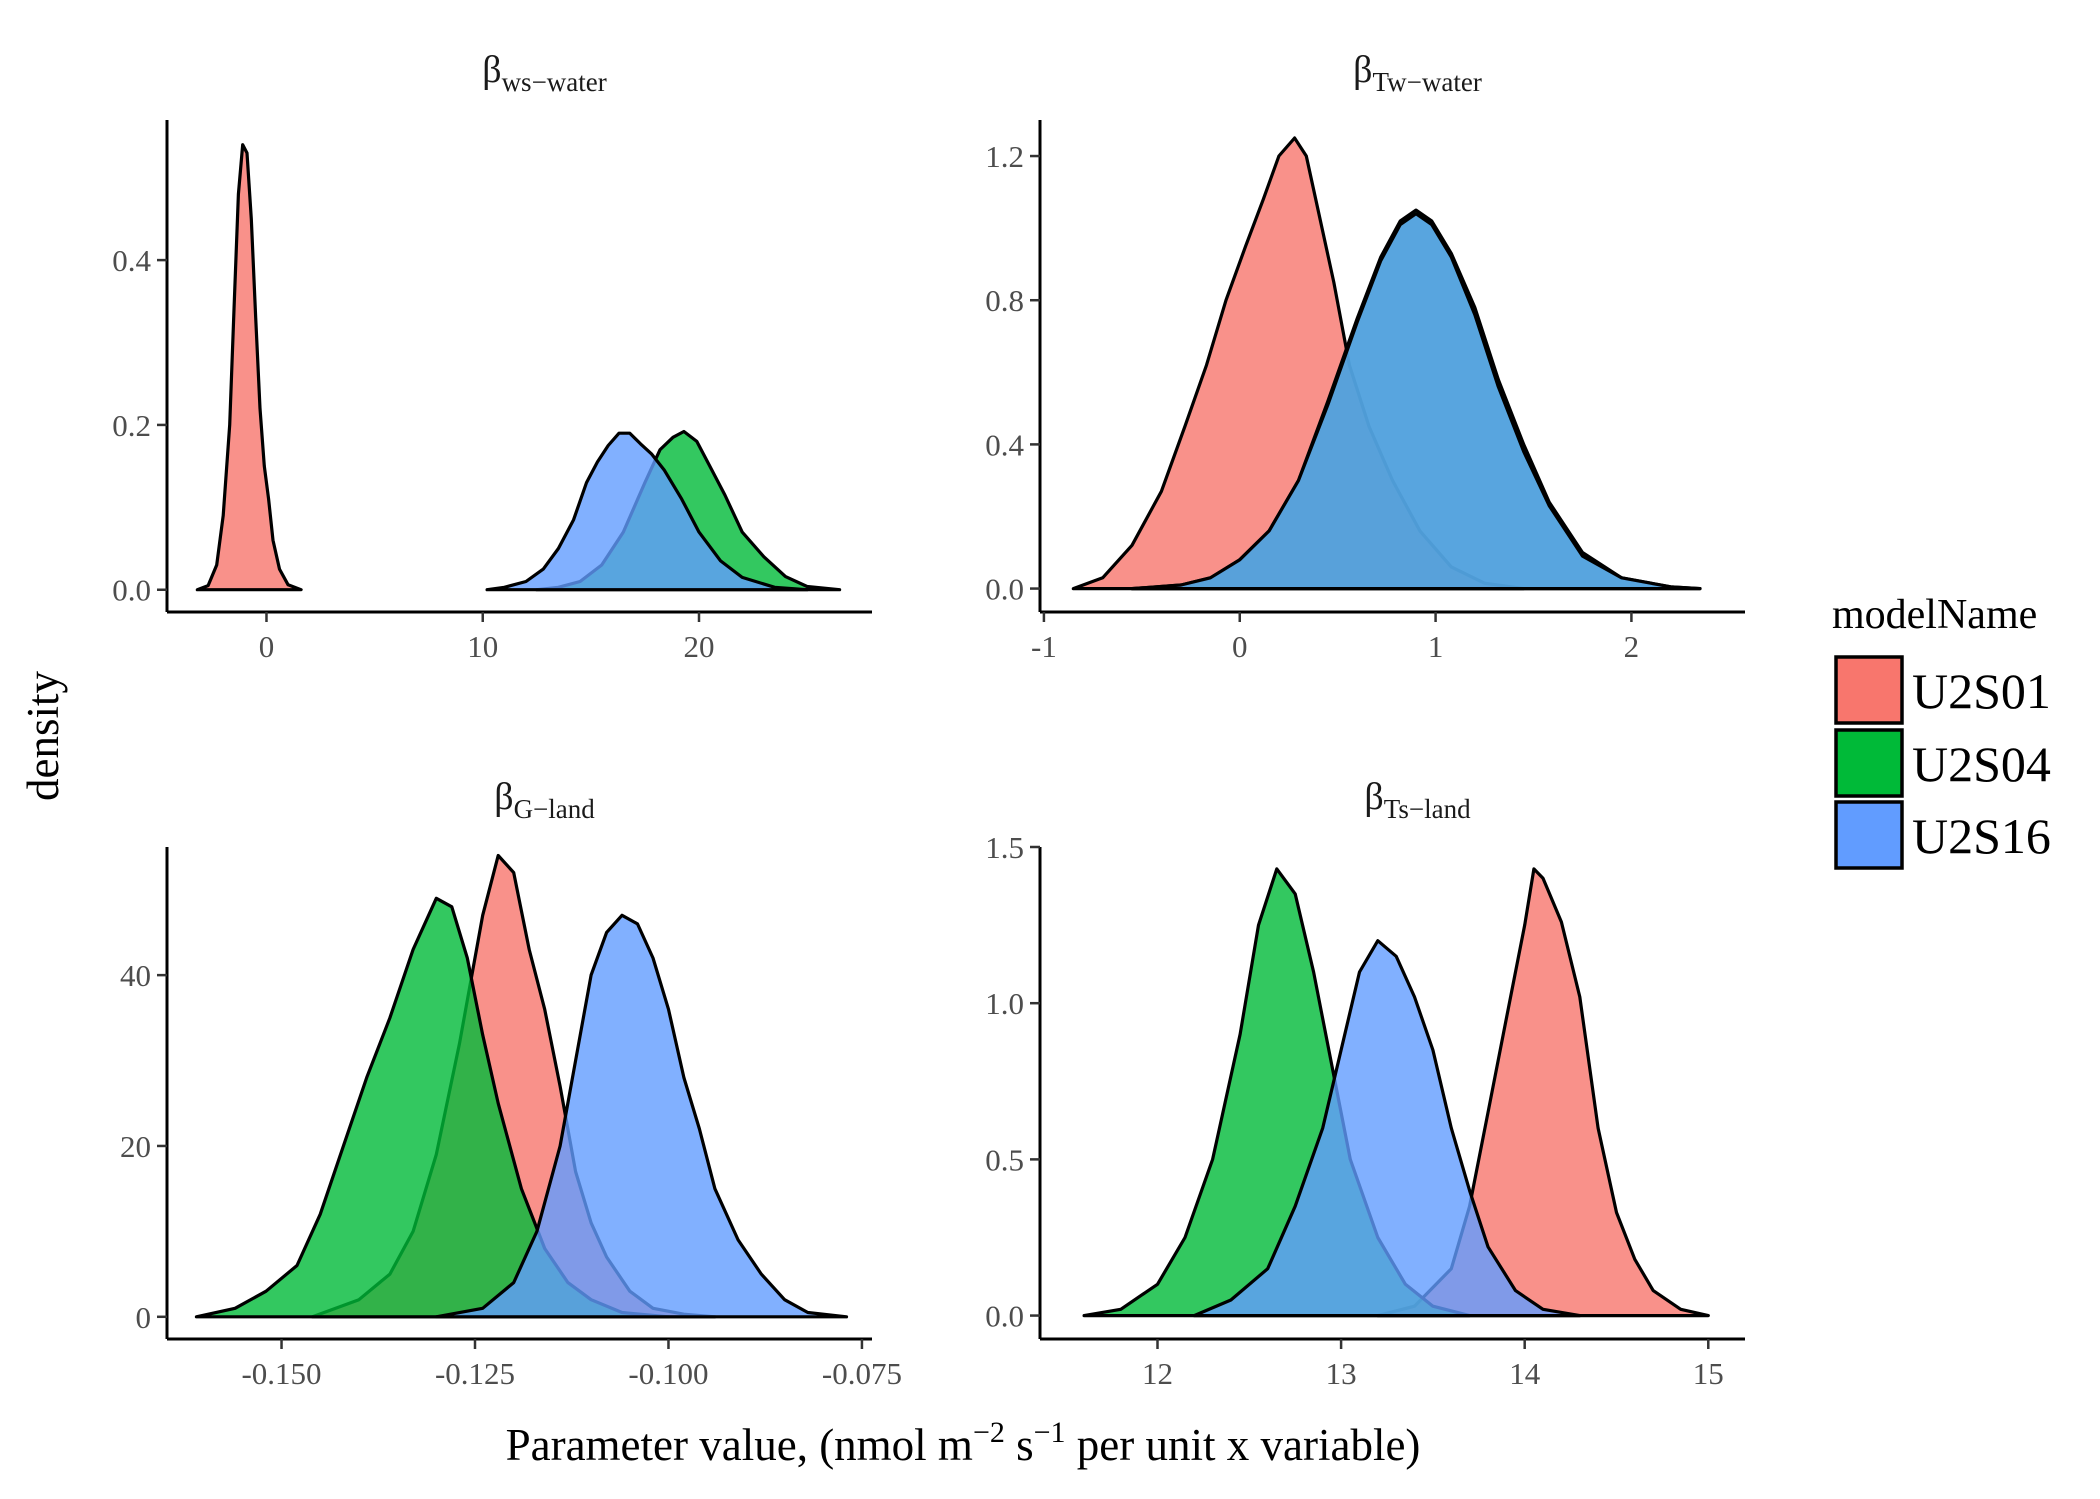 The height and width of the screenshot is (1499, 2100). I want to click on x-tick-label: -0.150, so click(281, 1373).